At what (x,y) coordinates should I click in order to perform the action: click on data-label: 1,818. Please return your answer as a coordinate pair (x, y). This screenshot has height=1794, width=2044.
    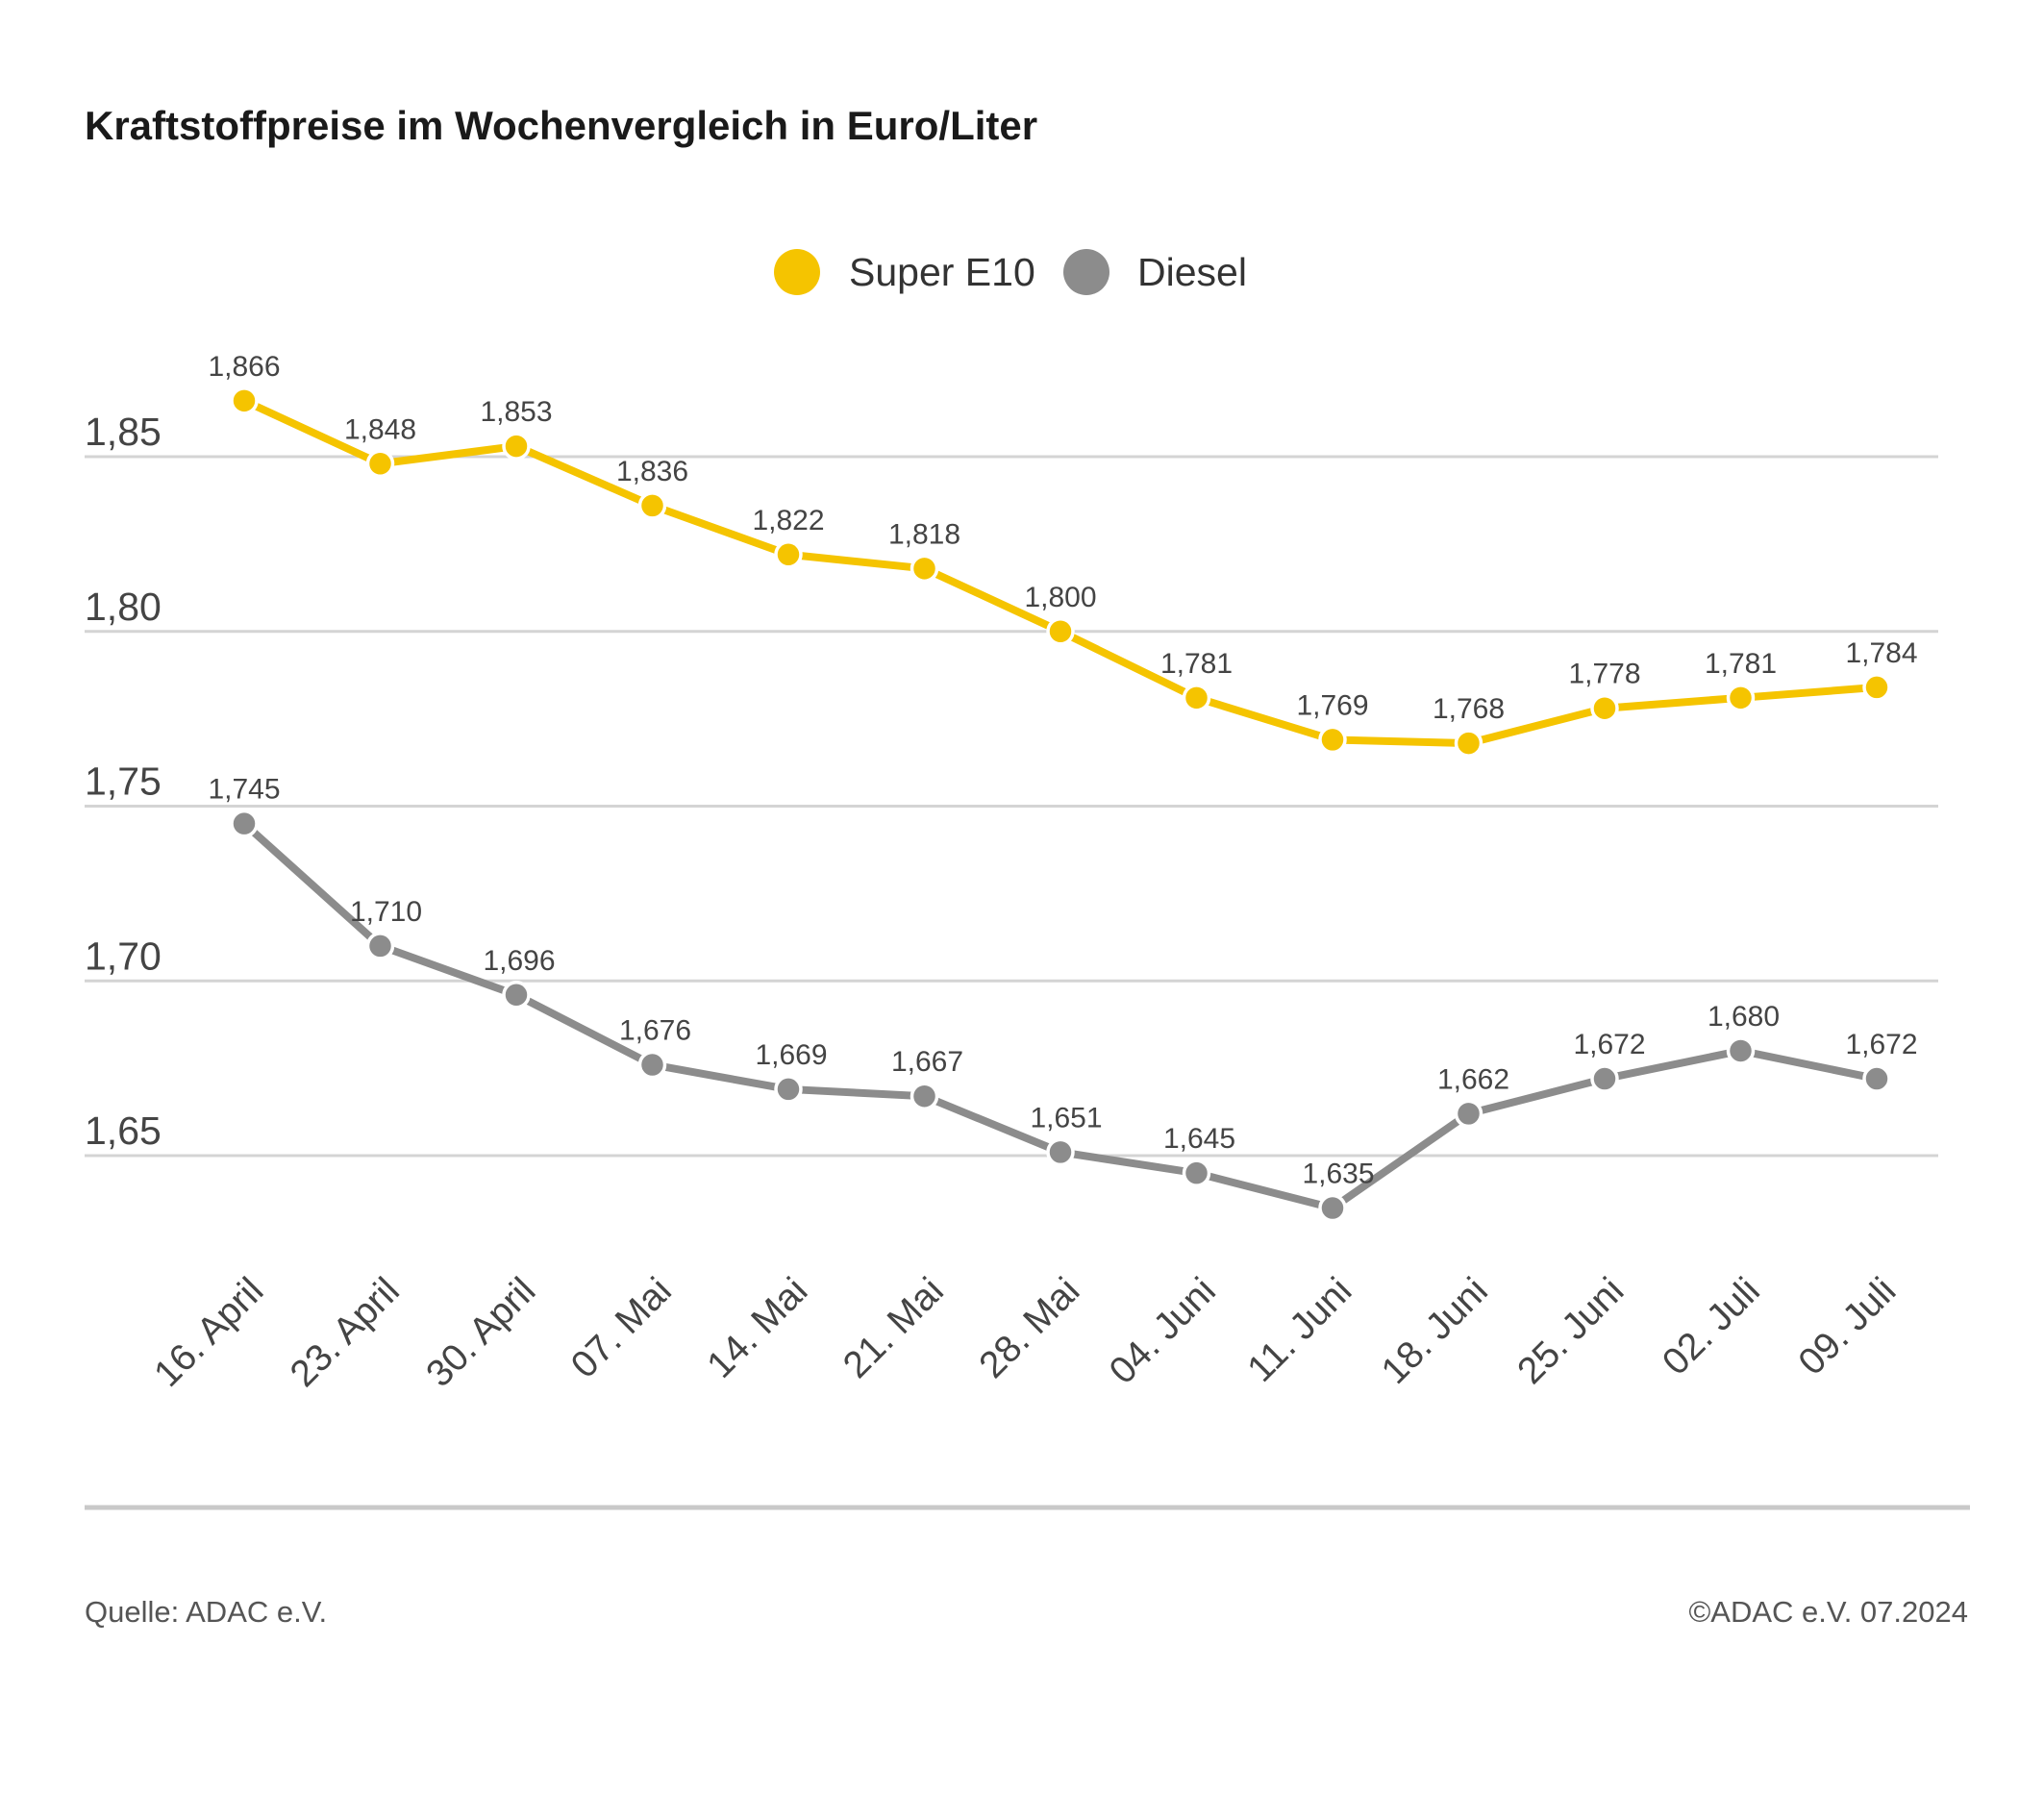
    Looking at the image, I should click on (924, 534).